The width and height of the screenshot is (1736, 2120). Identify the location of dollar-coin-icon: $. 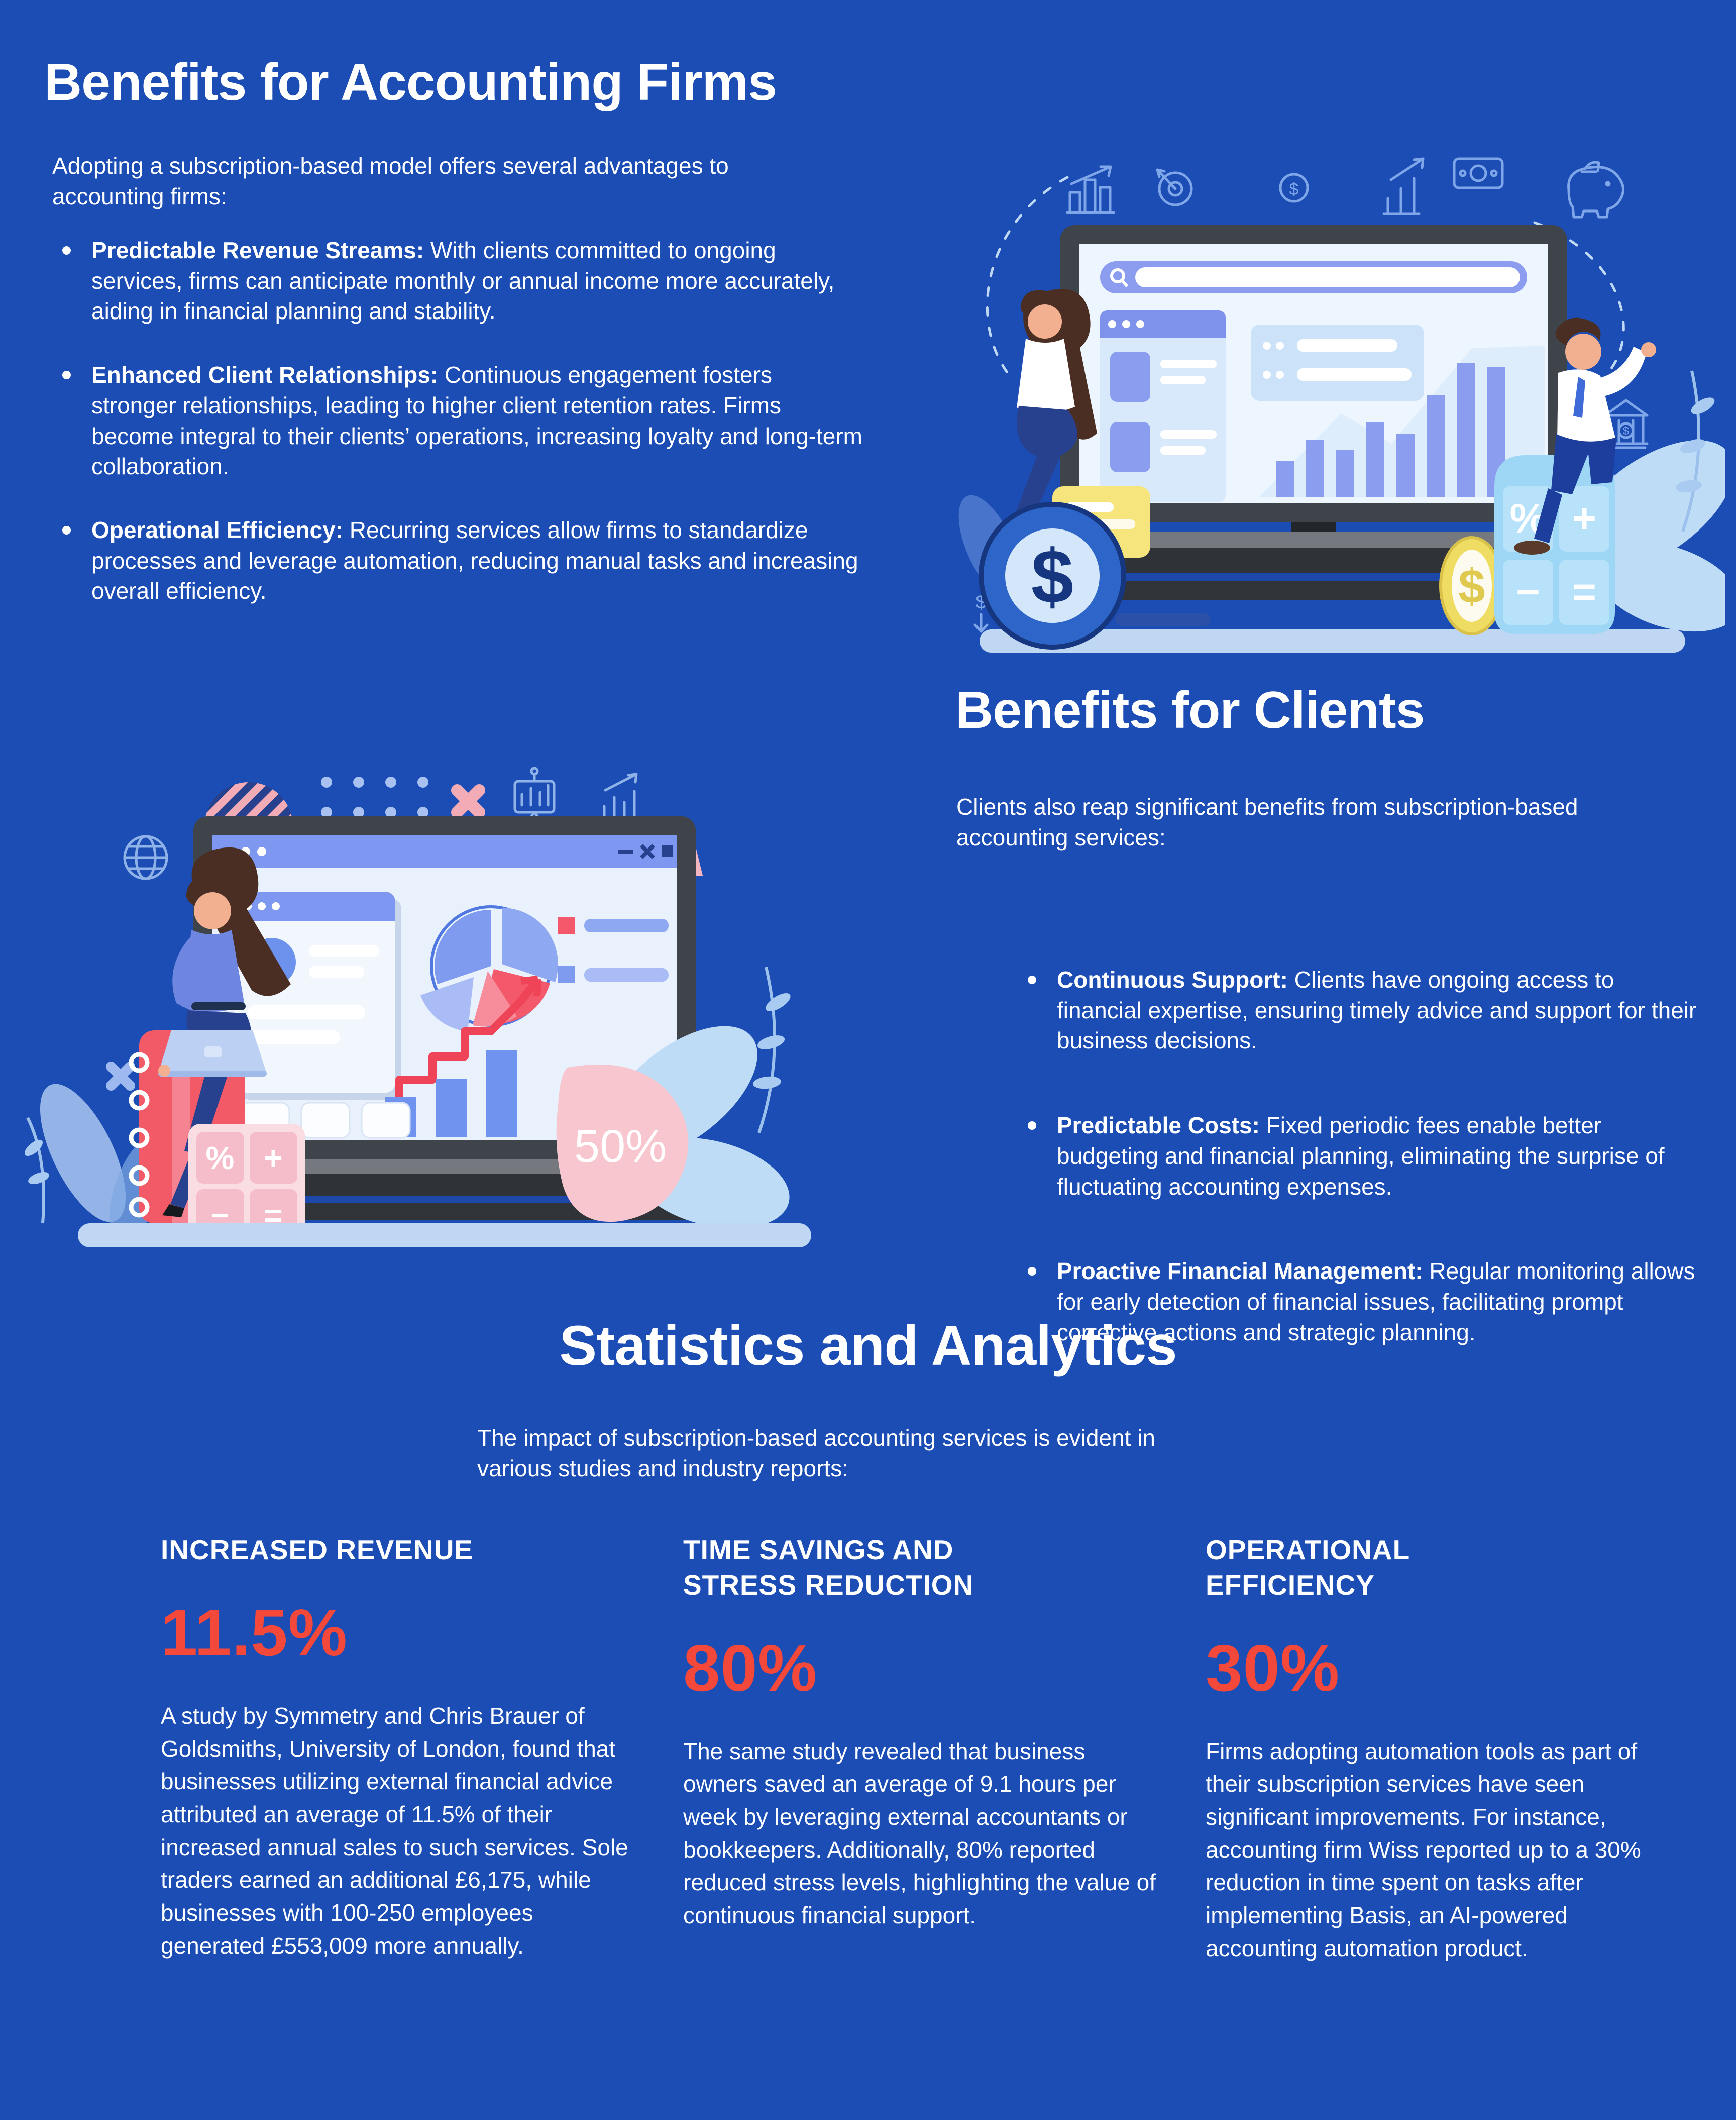
(1294, 188).